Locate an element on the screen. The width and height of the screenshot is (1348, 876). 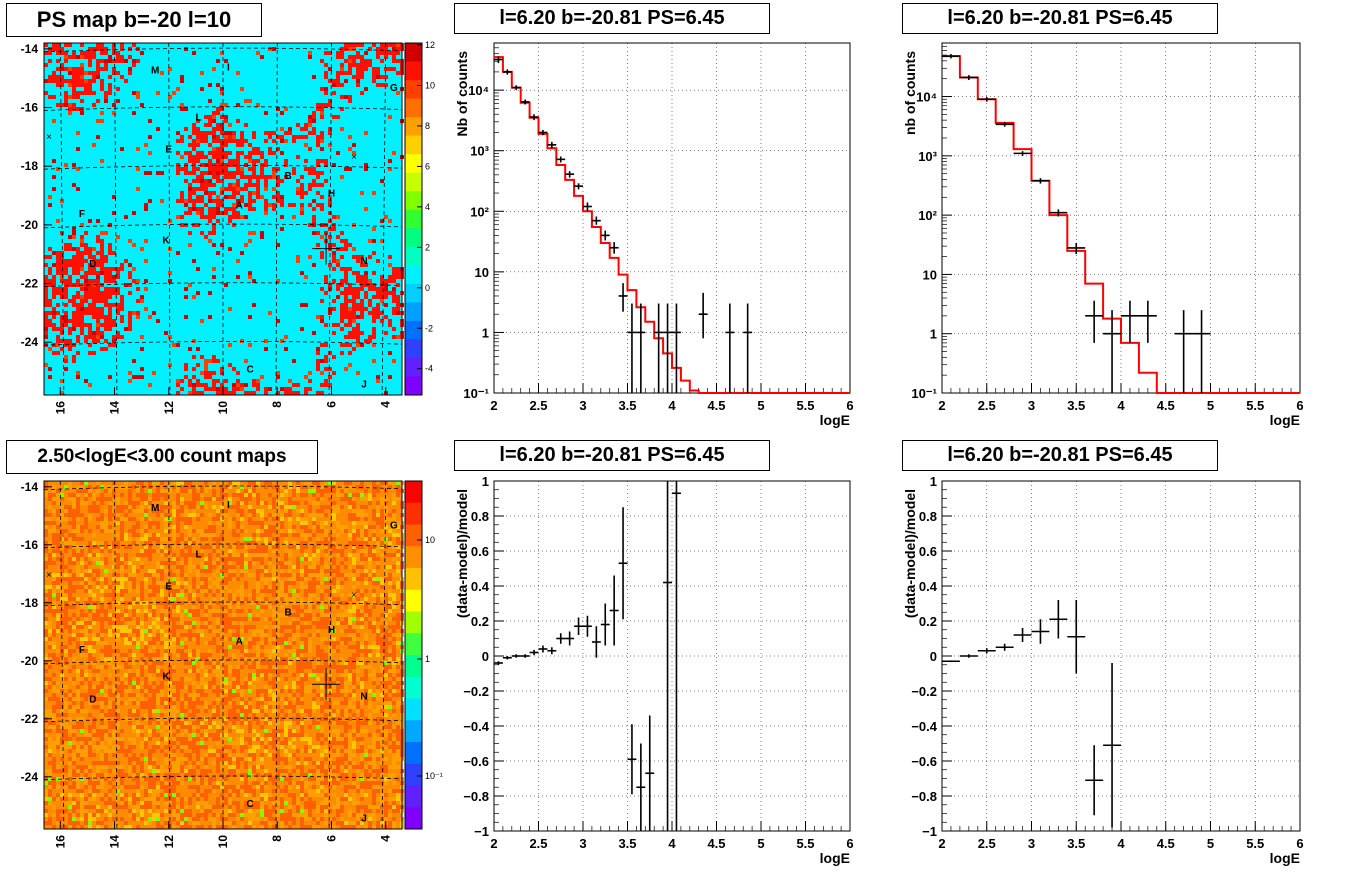
colorbar-tick-label: -2 is located at coordinates (429, 328).